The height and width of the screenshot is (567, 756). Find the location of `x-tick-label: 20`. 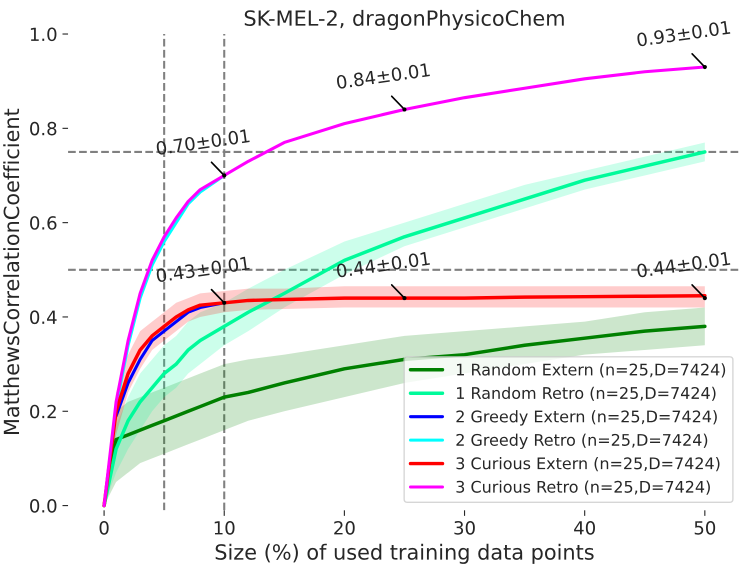

x-tick-label: 20 is located at coordinates (344, 528).